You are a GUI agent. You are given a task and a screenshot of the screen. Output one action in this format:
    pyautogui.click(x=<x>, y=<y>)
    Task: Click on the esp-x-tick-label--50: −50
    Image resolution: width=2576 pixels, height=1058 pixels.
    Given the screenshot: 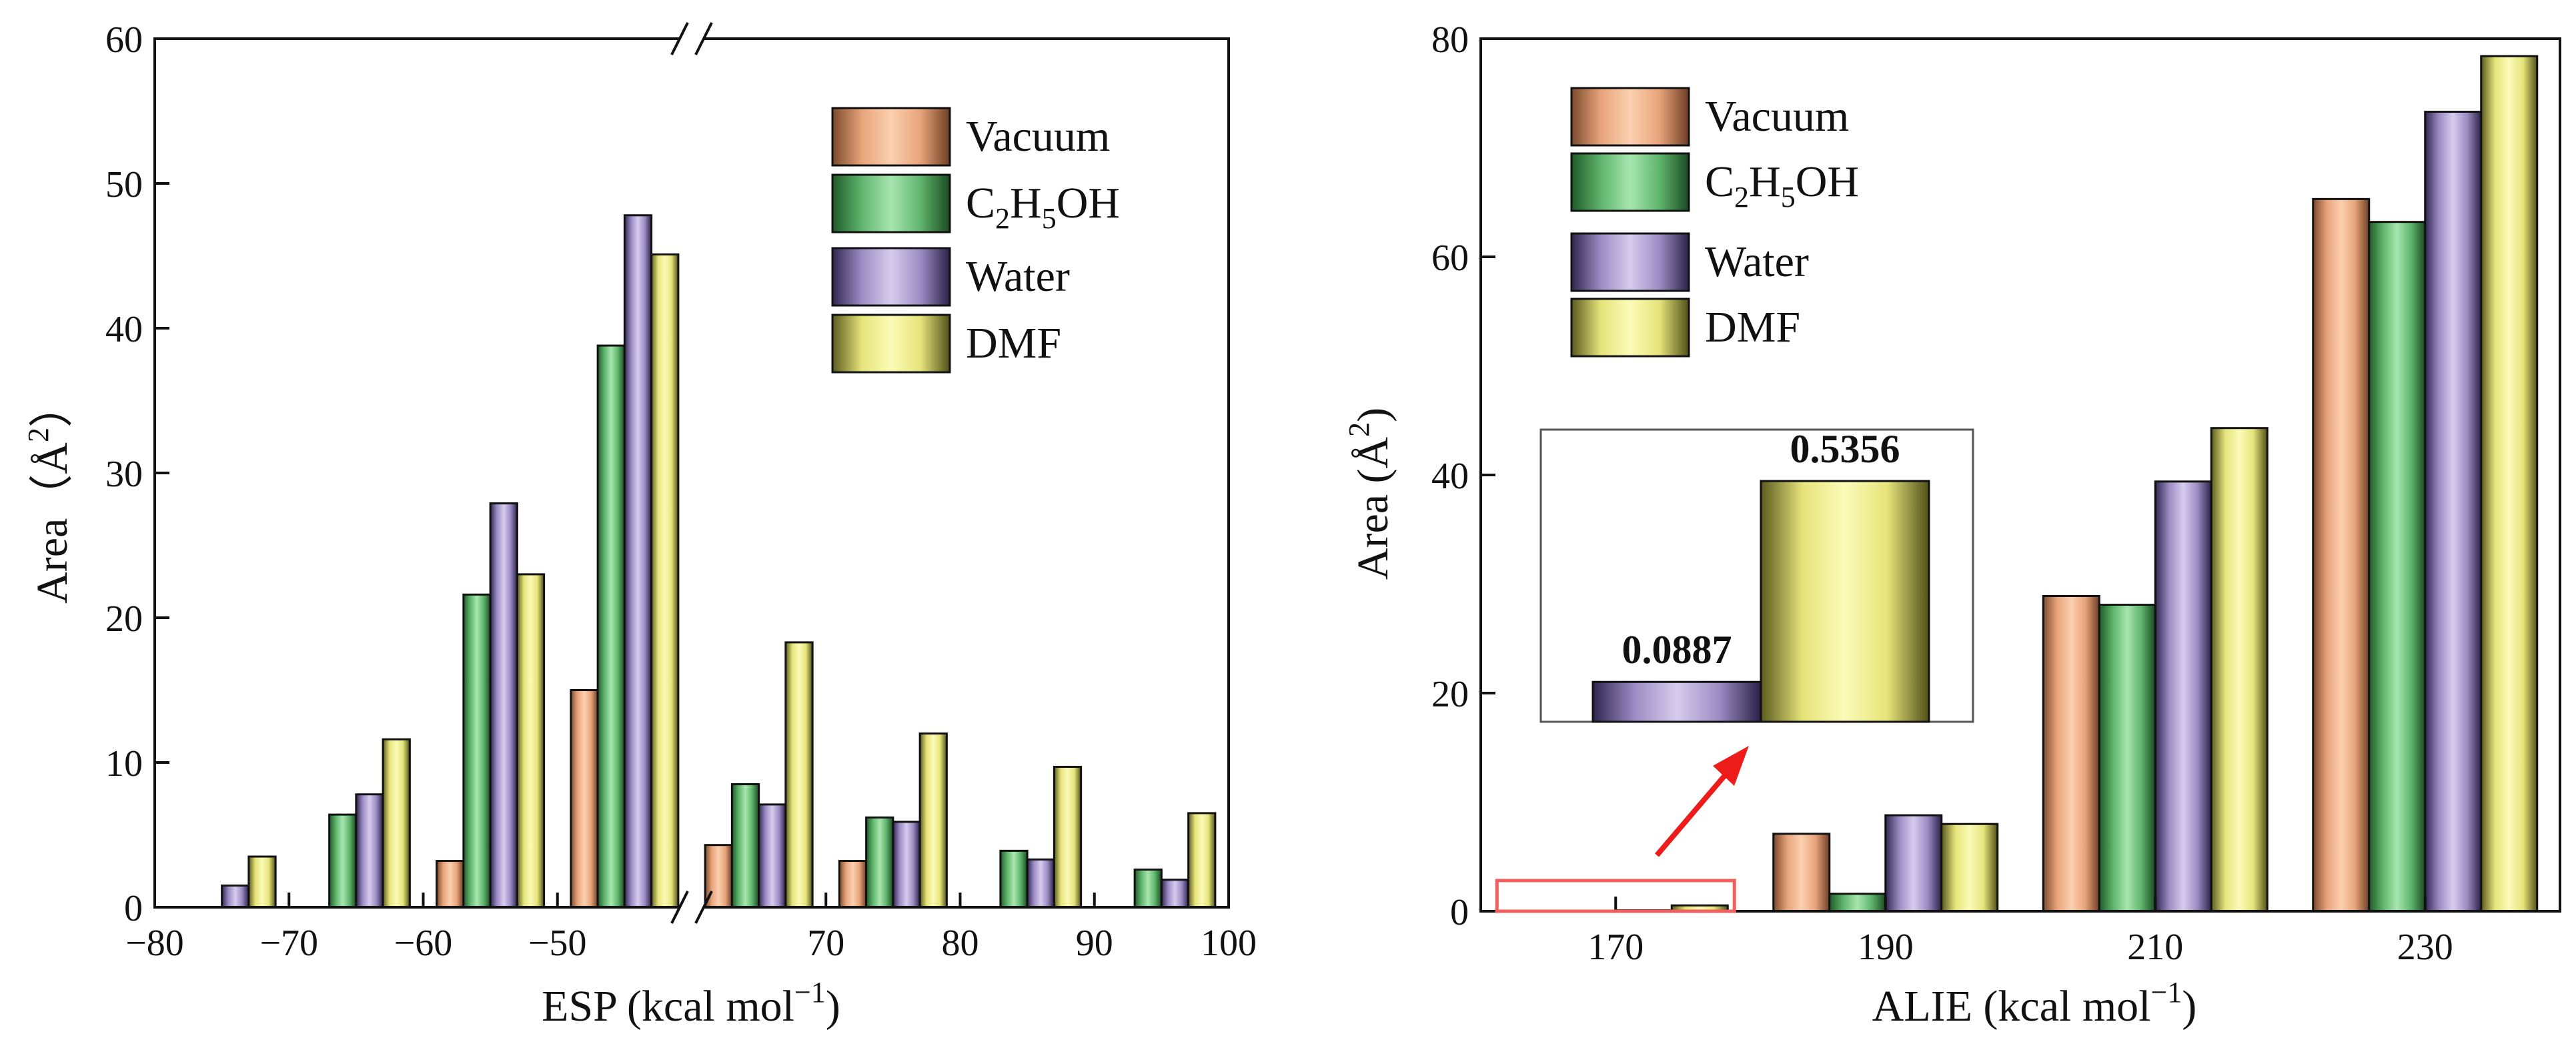 What is the action you would take?
    pyautogui.click(x=557, y=944)
    